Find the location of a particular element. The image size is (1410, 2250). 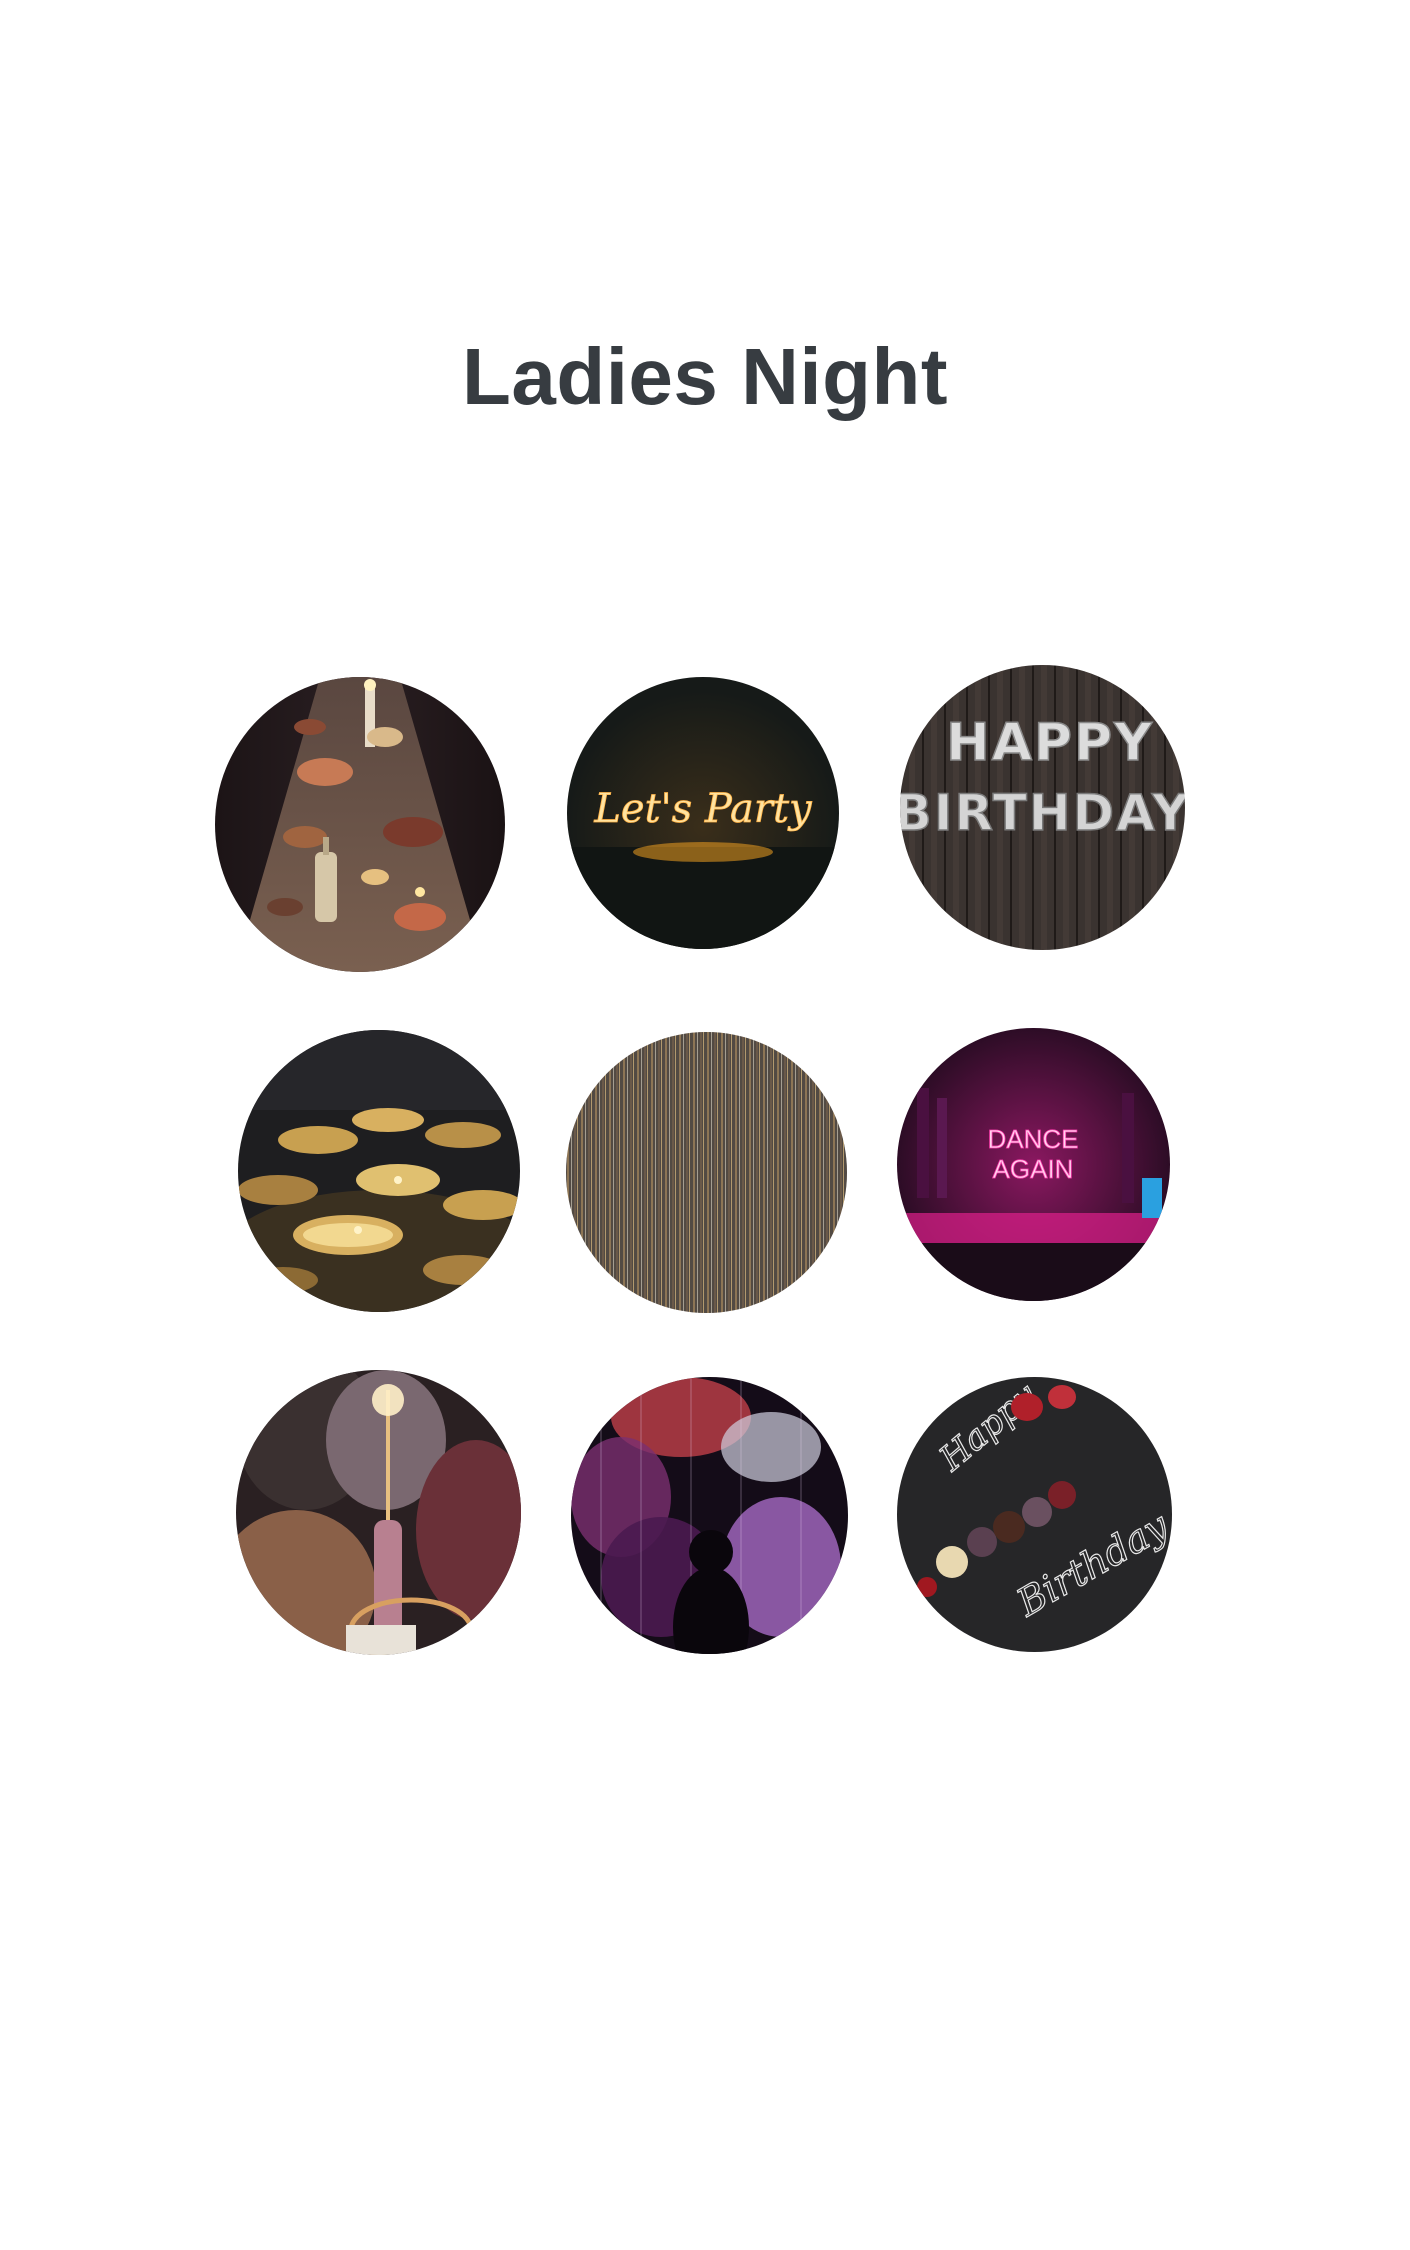

photo-purple-party is located at coordinates (709, 1515).